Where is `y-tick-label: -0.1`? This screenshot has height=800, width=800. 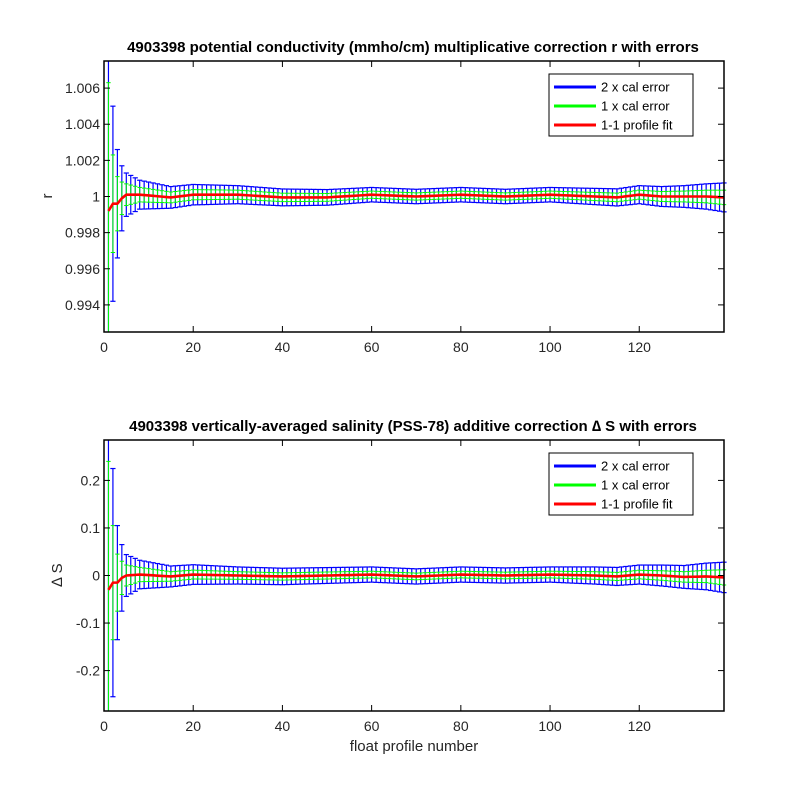
y-tick-label: -0.1 is located at coordinates (88, 623).